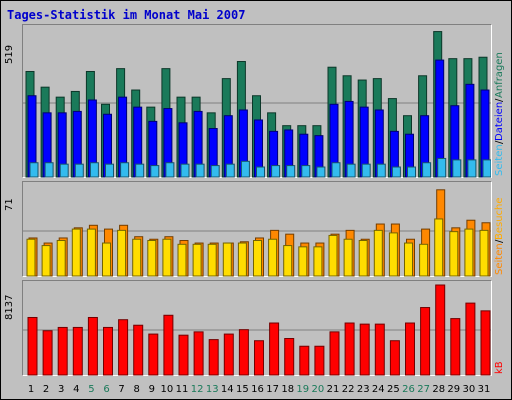 This screenshot has height=400, width=512. I want to click on x-tick-label: 4, so click(76, 389).